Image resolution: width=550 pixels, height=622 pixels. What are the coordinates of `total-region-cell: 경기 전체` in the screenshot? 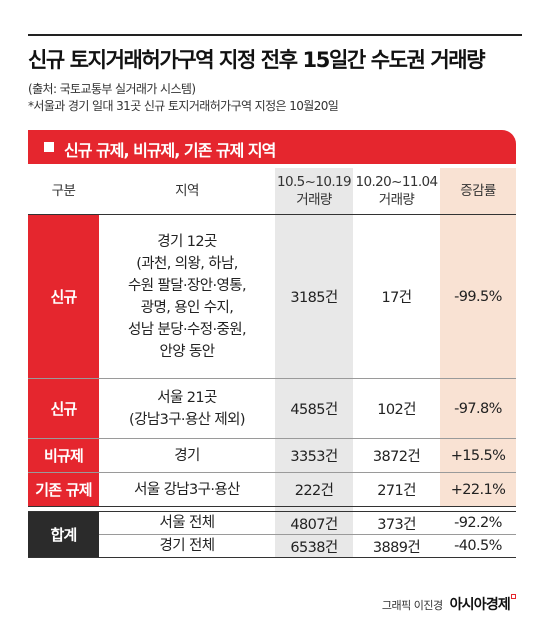 It's located at (187, 546).